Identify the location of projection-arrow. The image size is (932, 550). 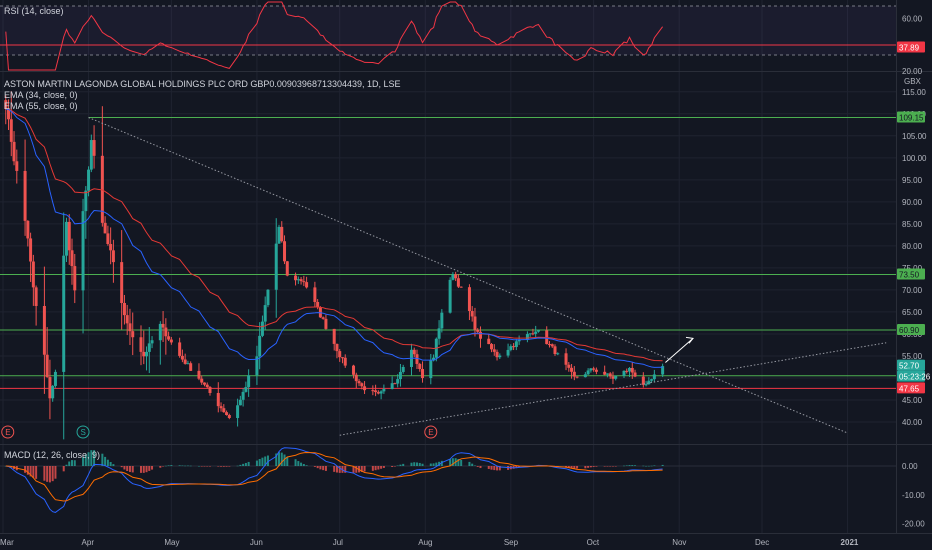
(679, 349).